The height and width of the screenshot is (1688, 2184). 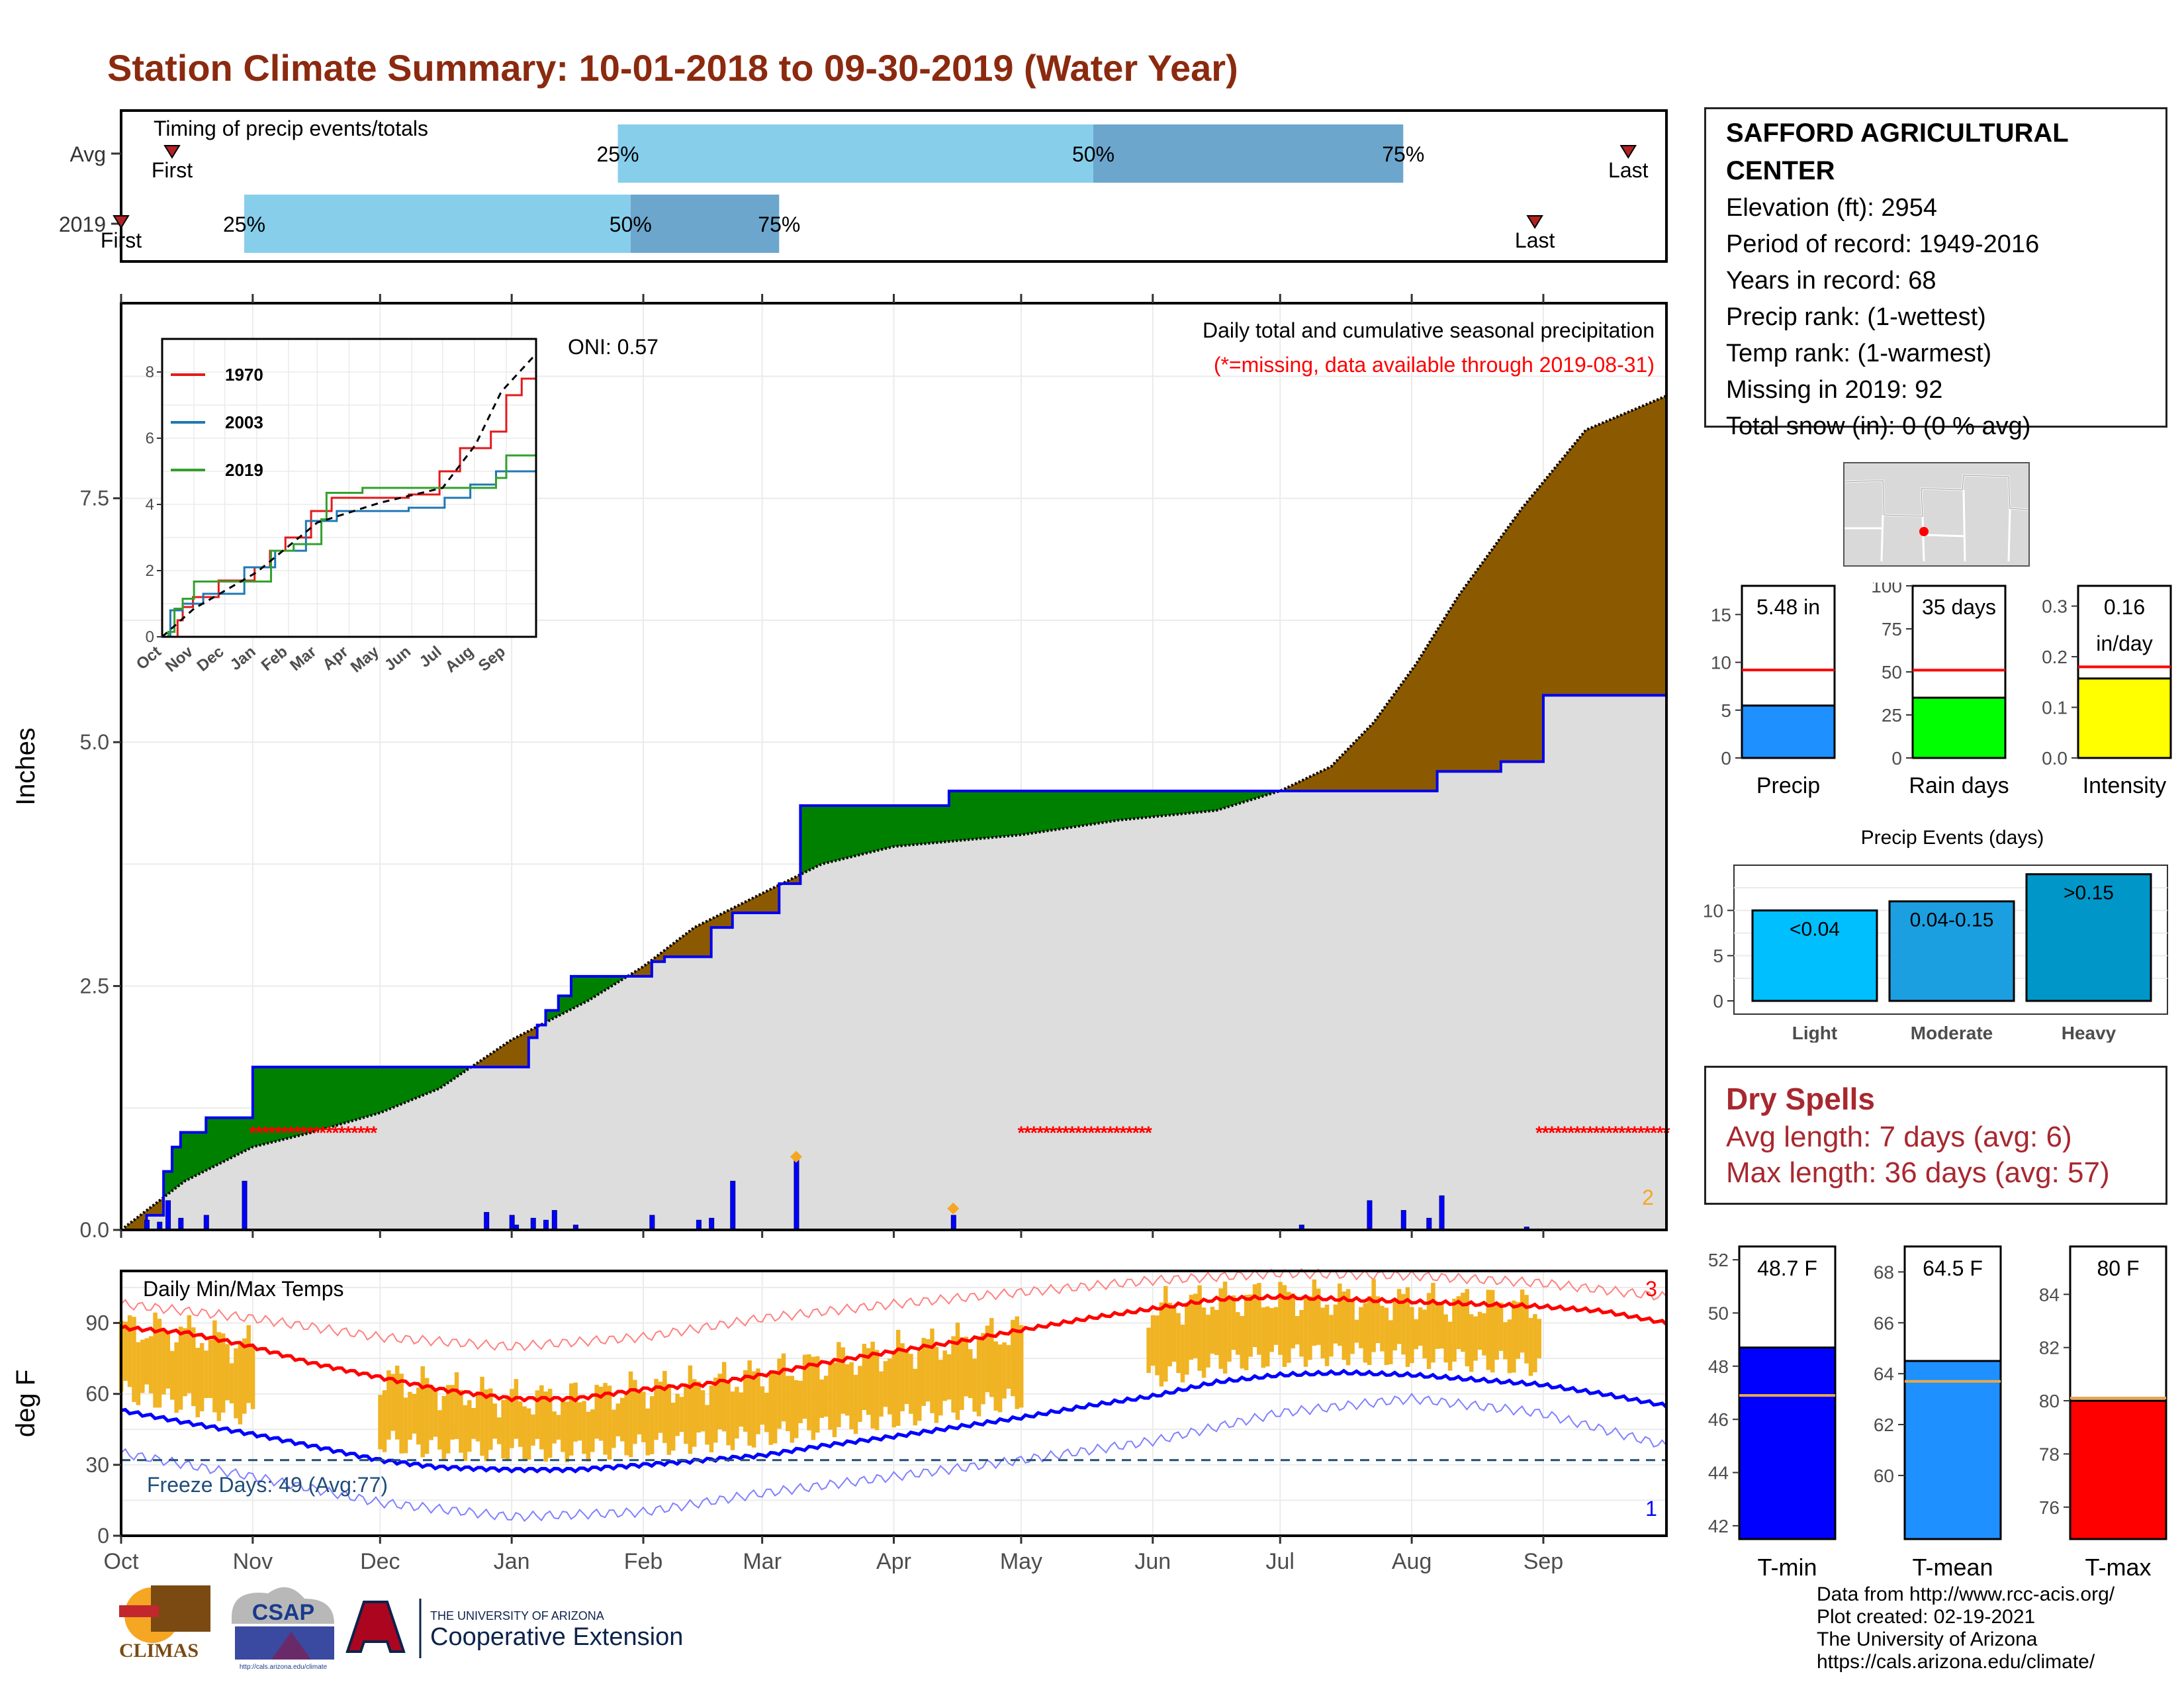 I want to click on station-years: Years in record: 68, so click(x=1831, y=281).